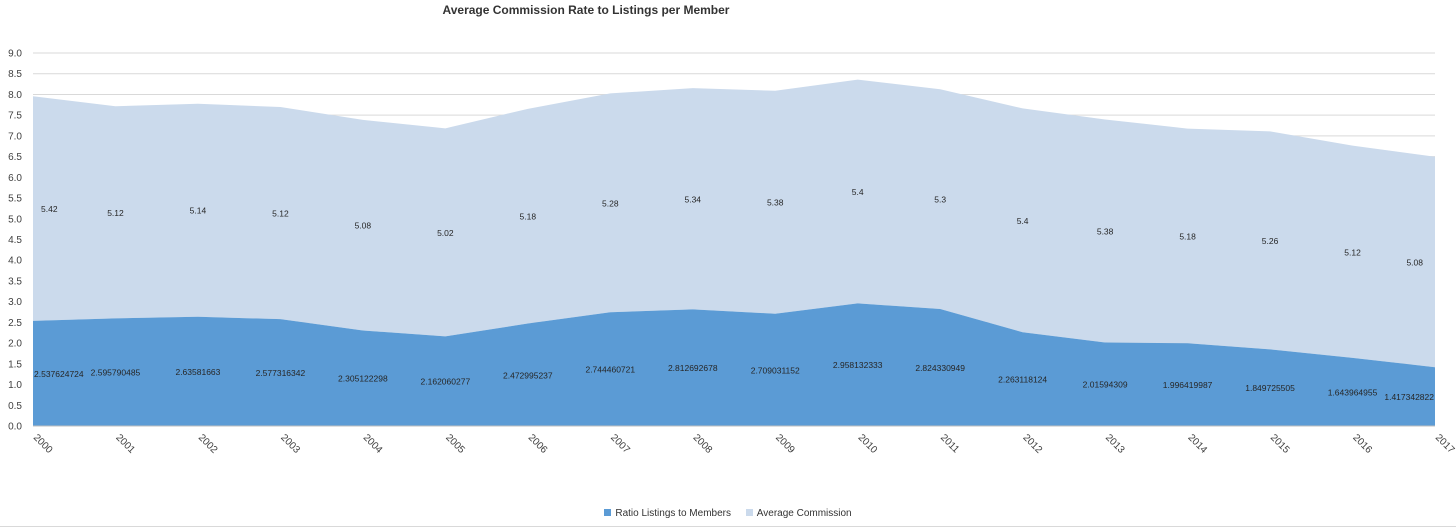 Image resolution: width=1456 pixels, height=528 pixels. Describe the element at coordinates (15, 219) in the screenshot. I see `y-tick-label: 5.0` at that location.